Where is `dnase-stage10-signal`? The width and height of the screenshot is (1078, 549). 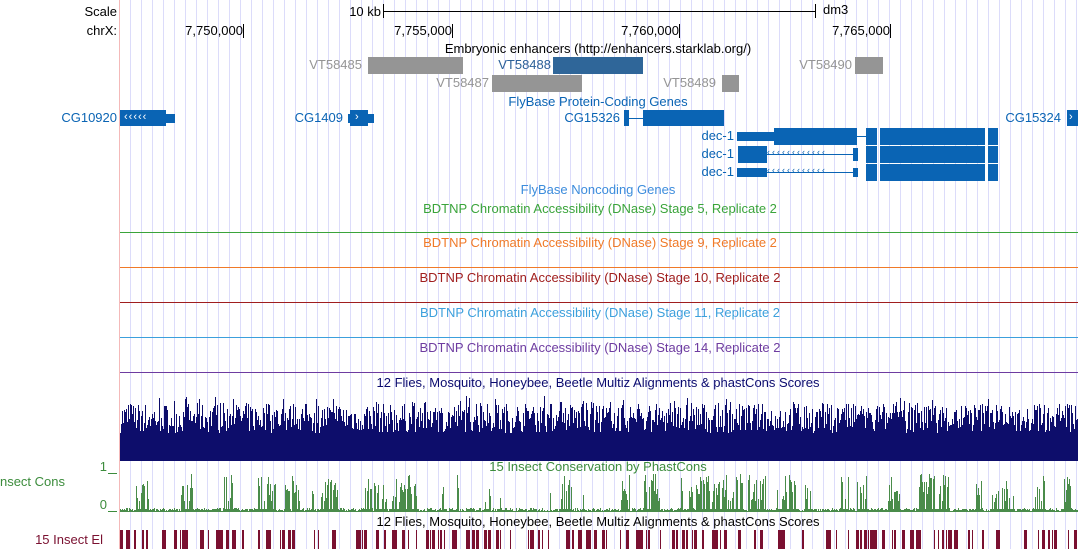 dnase-stage10-signal is located at coordinates (599, 302).